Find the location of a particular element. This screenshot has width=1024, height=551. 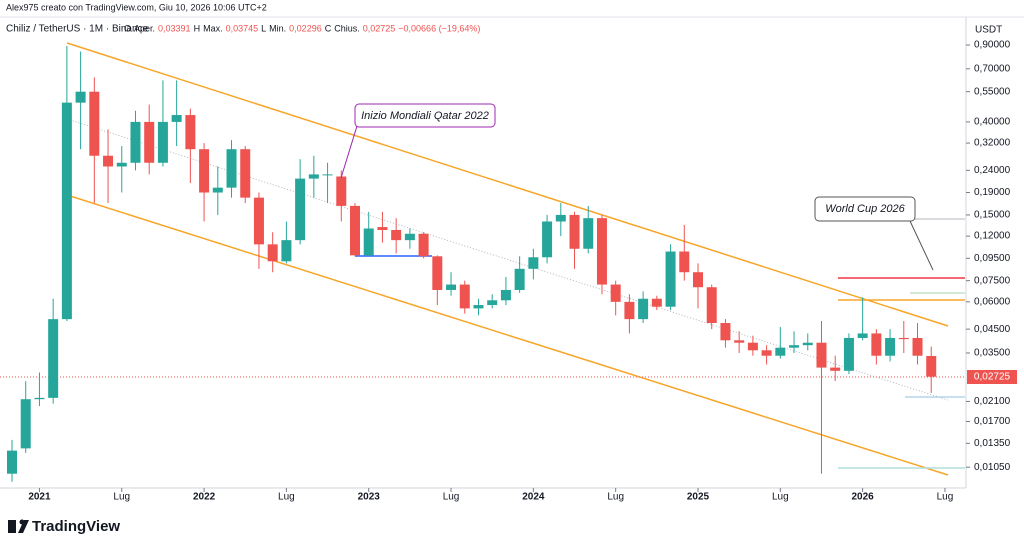

x-tick-label: 2025 is located at coordinates (698, 497).